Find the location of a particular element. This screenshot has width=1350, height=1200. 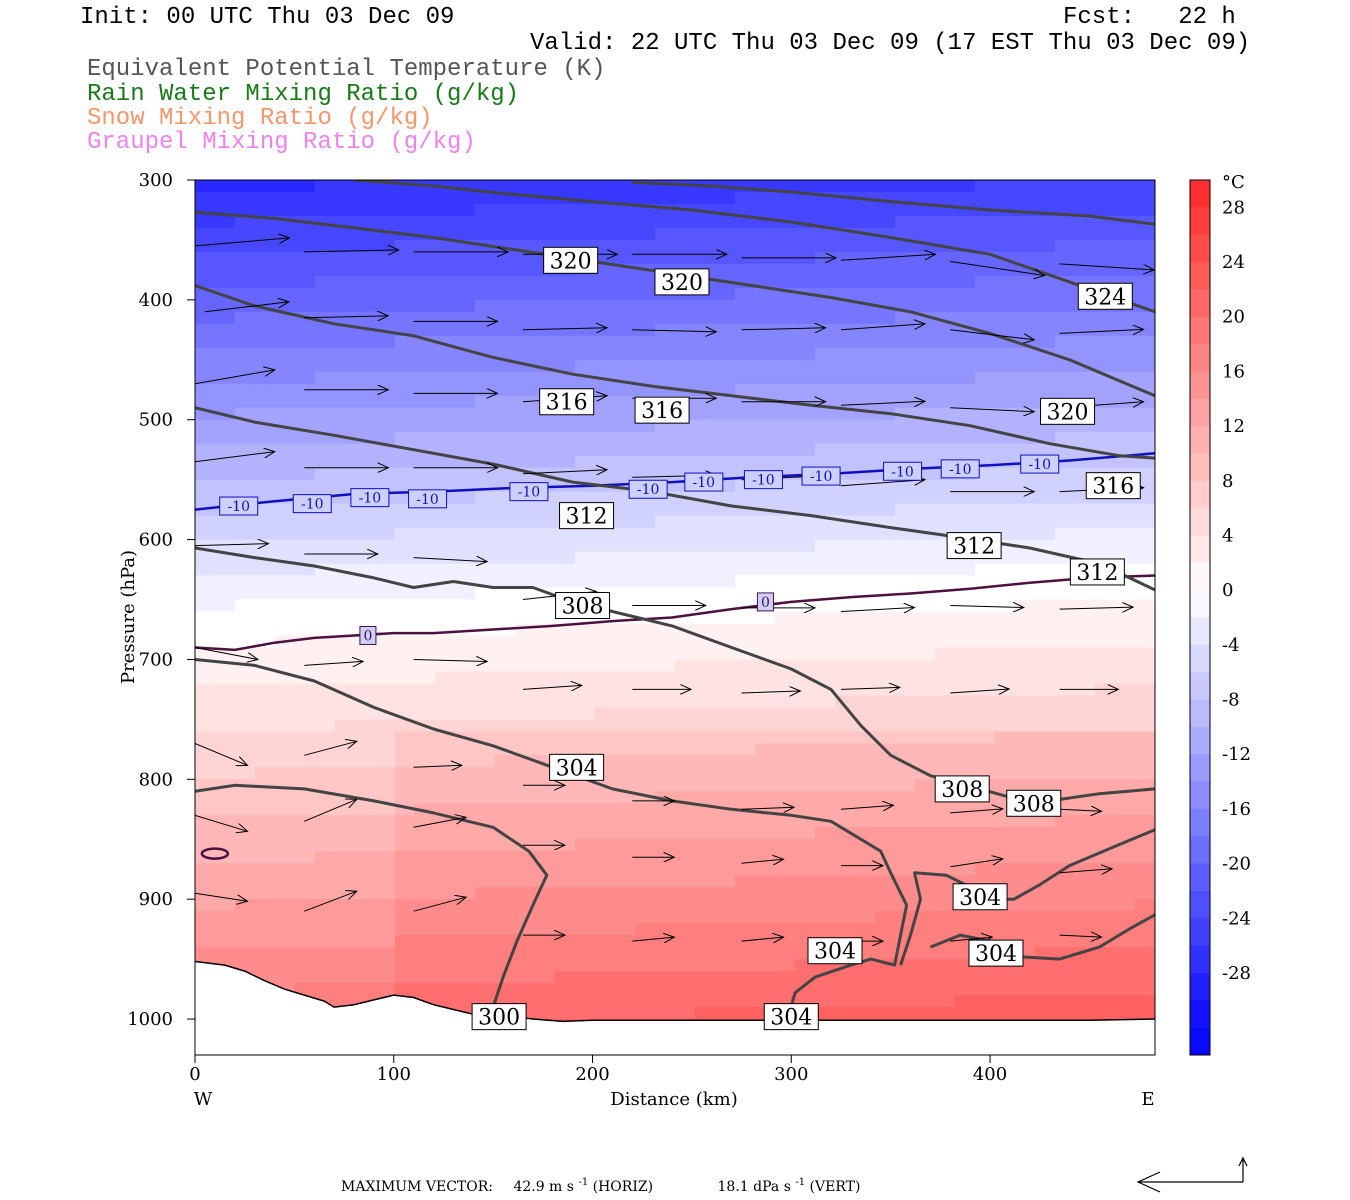

wind-vector is located at coordinates (653, 939).